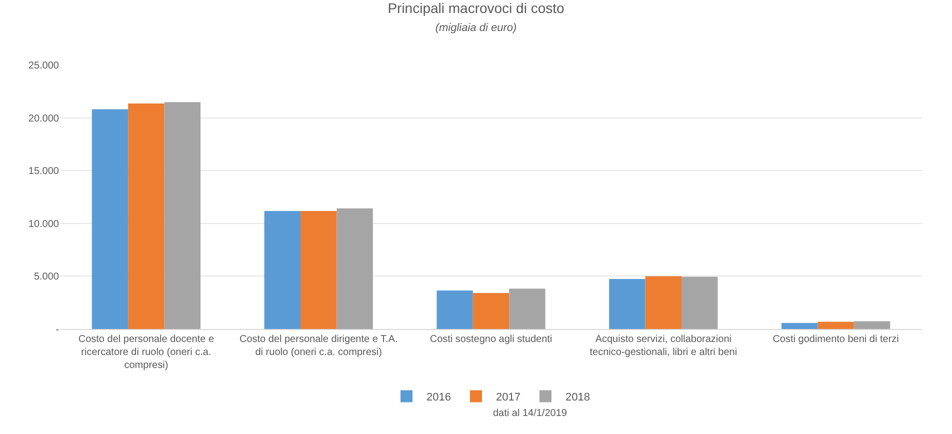  Describe the element at coordinates (44, 118) in the screenshot. I see `y-tick-label: 20.000` at that location.